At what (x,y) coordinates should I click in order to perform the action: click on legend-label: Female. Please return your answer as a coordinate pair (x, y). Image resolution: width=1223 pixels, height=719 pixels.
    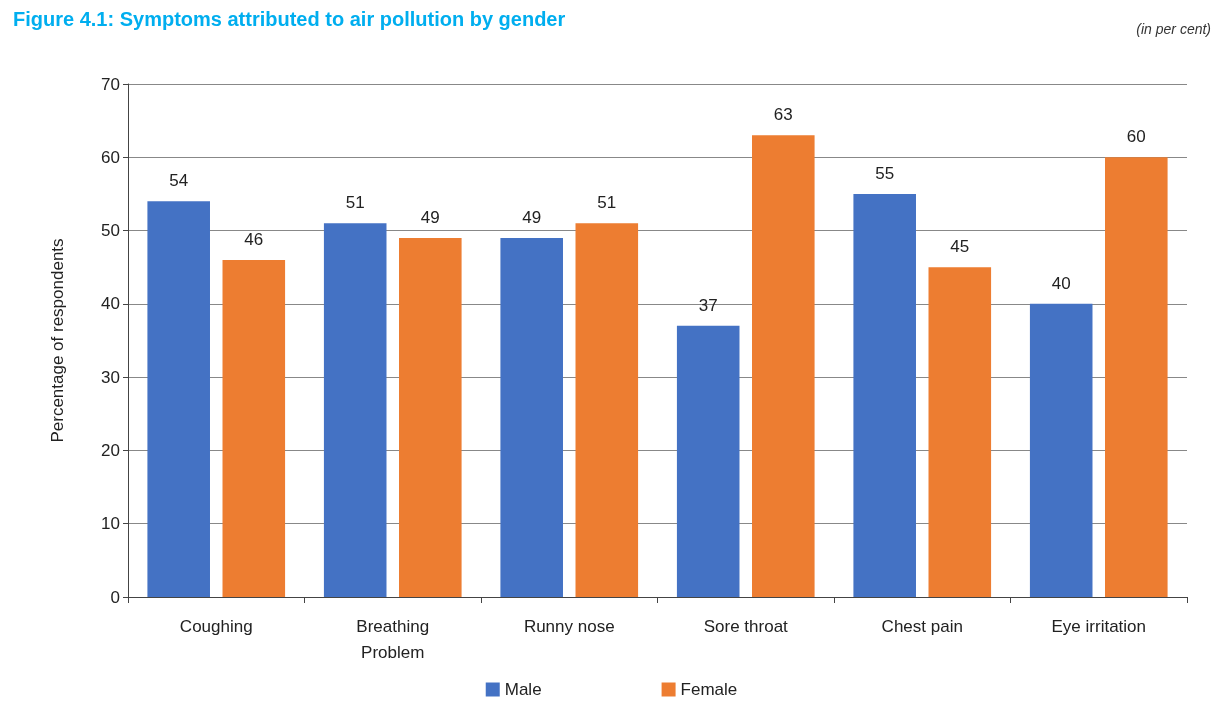
    Looking at the image, I should click on (709, 689).